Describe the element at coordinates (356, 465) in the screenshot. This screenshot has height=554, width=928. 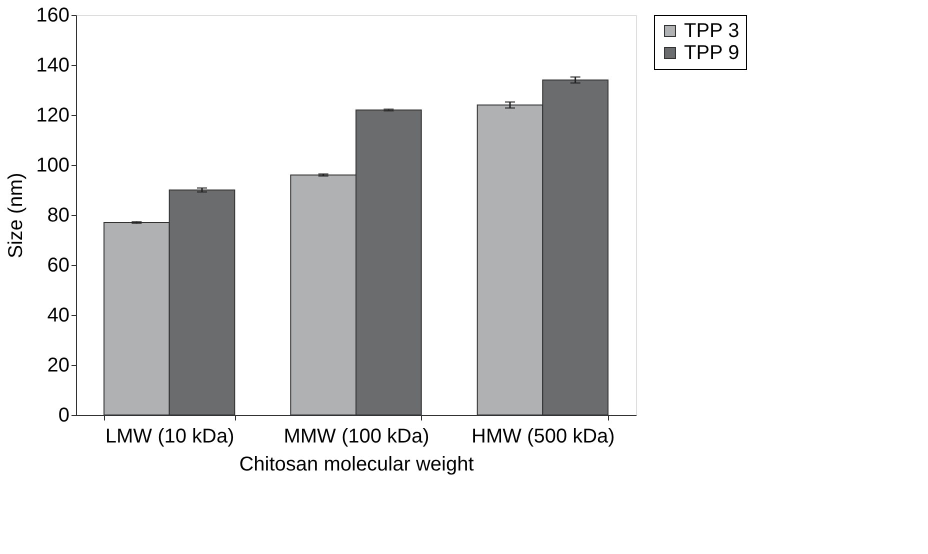
I see `x-axis-title: Chitosan molecular weight` at that location.